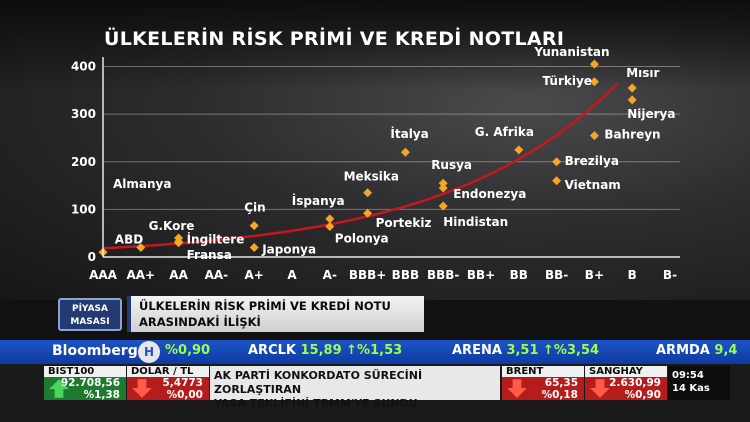  What do you see at coordinates (519, 275) in the screenshot?
I see `x-tick-label: BB` at bounding box center [519, 275].